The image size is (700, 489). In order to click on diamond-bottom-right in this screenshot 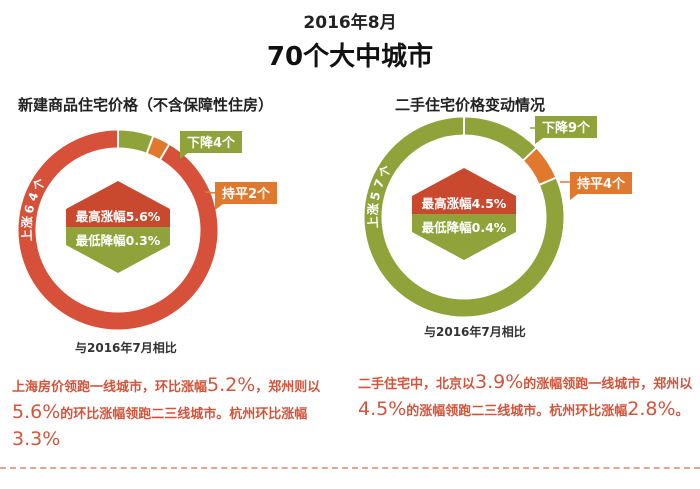, I will do `click(464, 237)`.